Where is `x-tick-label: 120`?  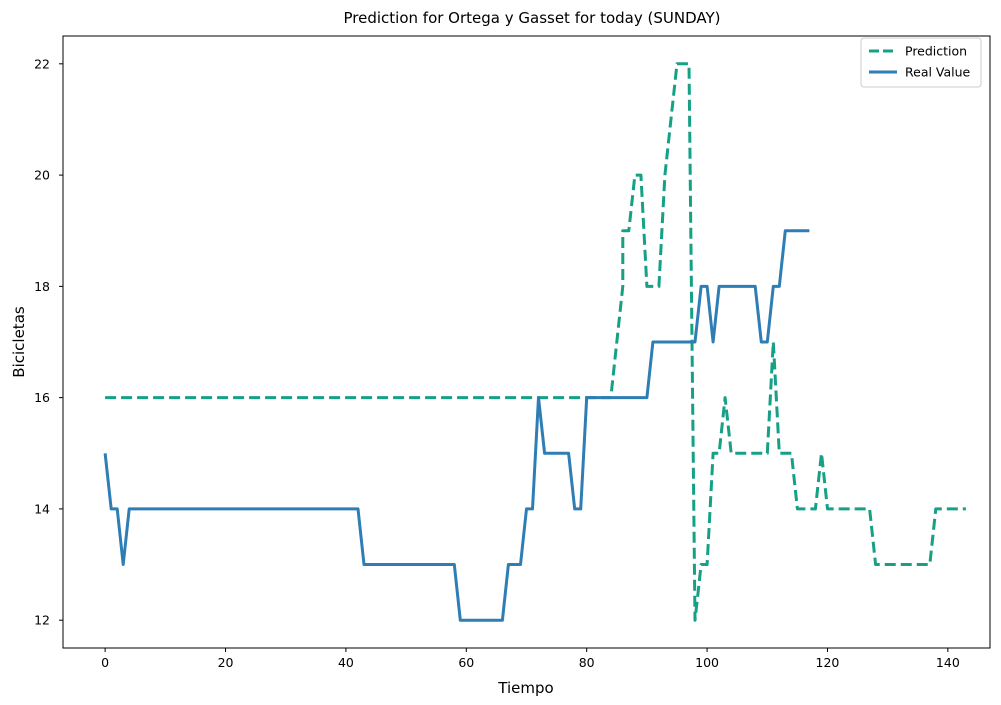 x-tick-label: 120 is located at coordinates (828, 662).